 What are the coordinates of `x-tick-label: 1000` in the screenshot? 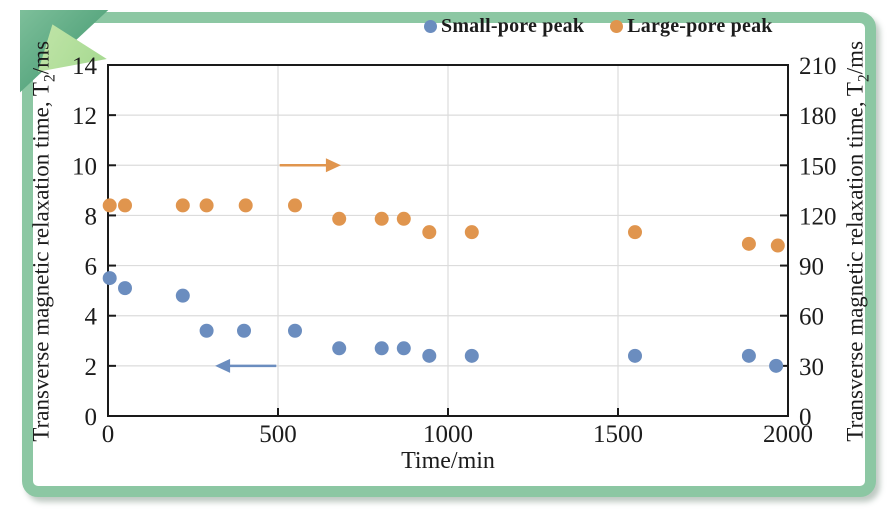 It's located at (448, 434).